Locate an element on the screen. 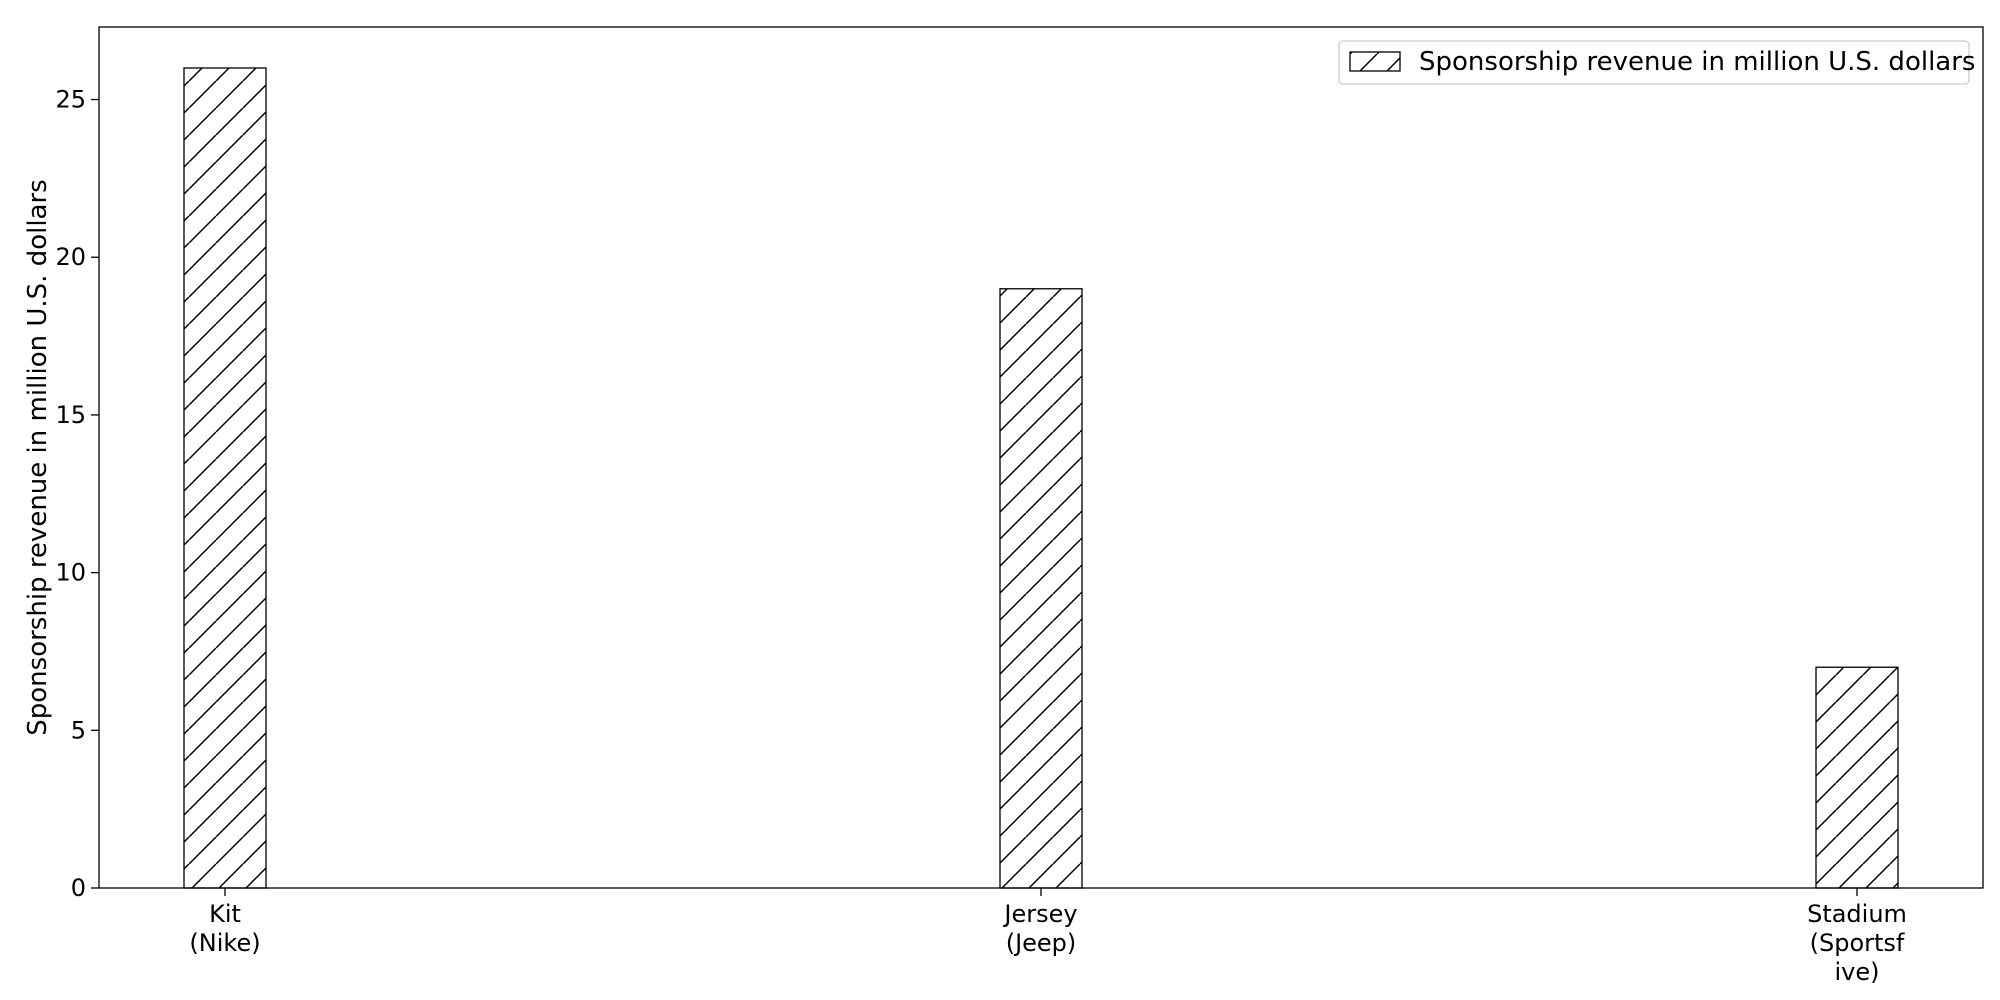 Image resolution: width=2000 pixels, height=1000 pixels. y-tick-label: 10 is located at coordinates (70, 573).